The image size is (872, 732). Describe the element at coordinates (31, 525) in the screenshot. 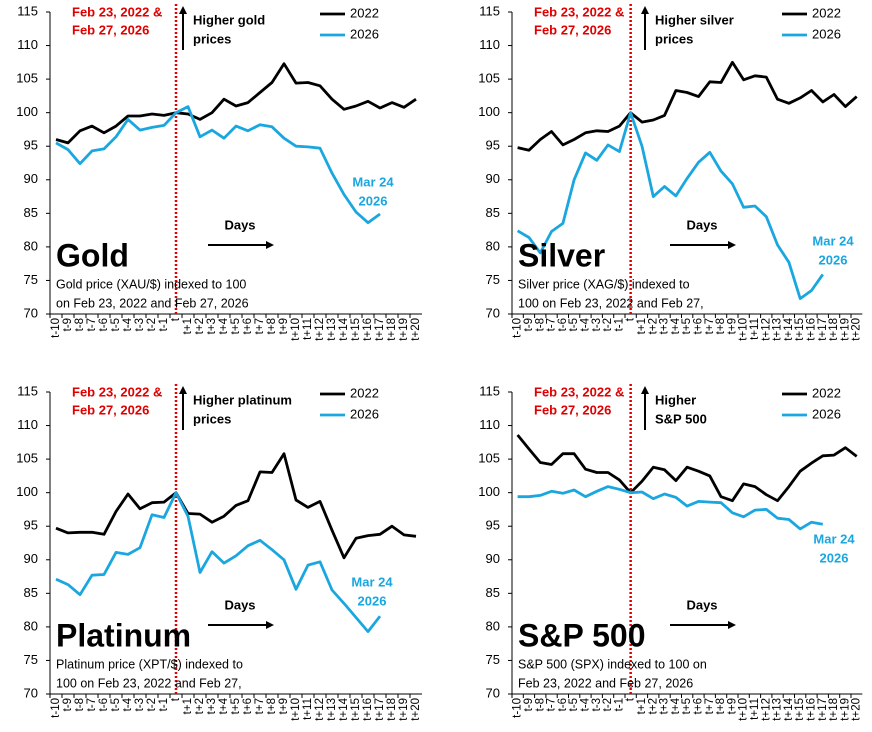

I see `y-tick-label: 95` at that location.